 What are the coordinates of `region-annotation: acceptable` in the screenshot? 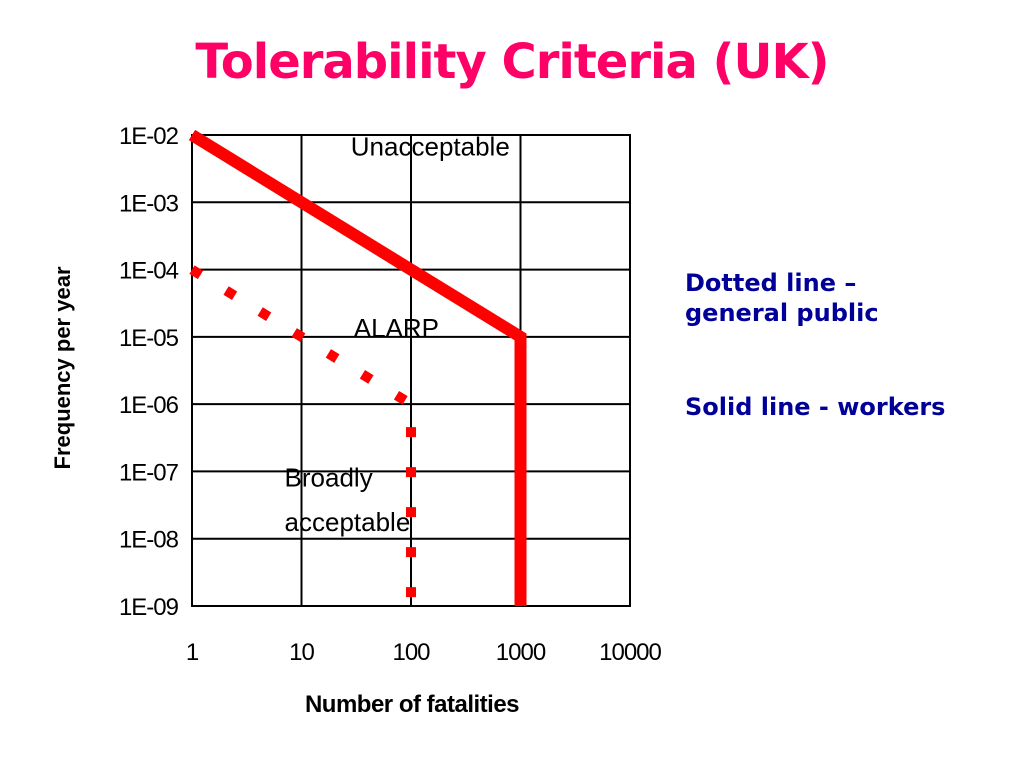 It's located at (348, 522).